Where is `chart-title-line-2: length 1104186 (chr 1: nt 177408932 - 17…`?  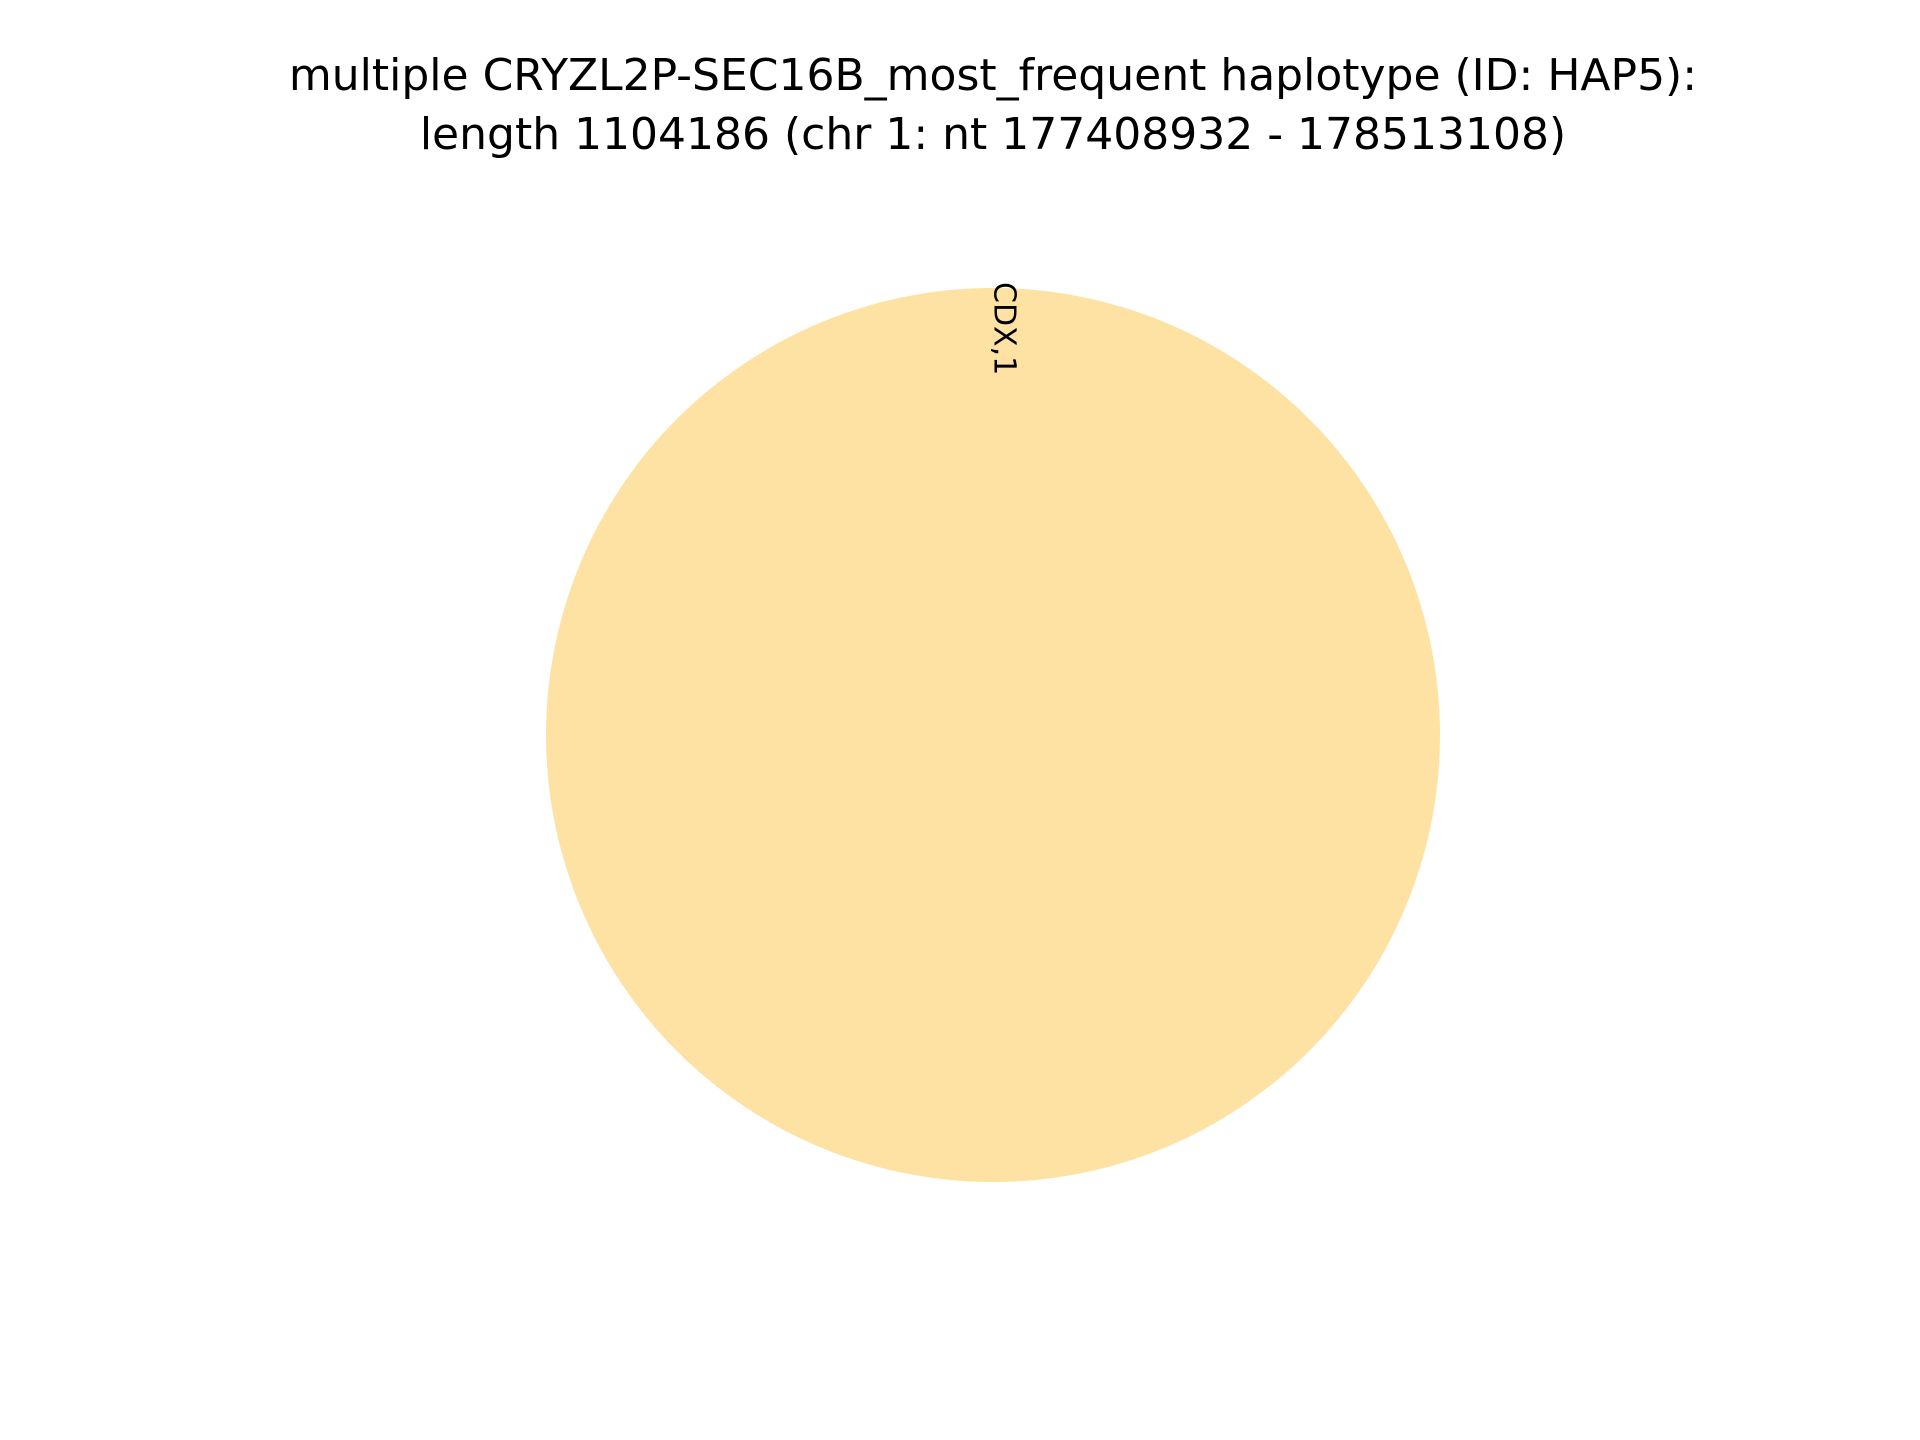
chart-title-line-2: length 1104186 (chr 1: nt 177408932 - 17… is located at coordinates (993, 134).